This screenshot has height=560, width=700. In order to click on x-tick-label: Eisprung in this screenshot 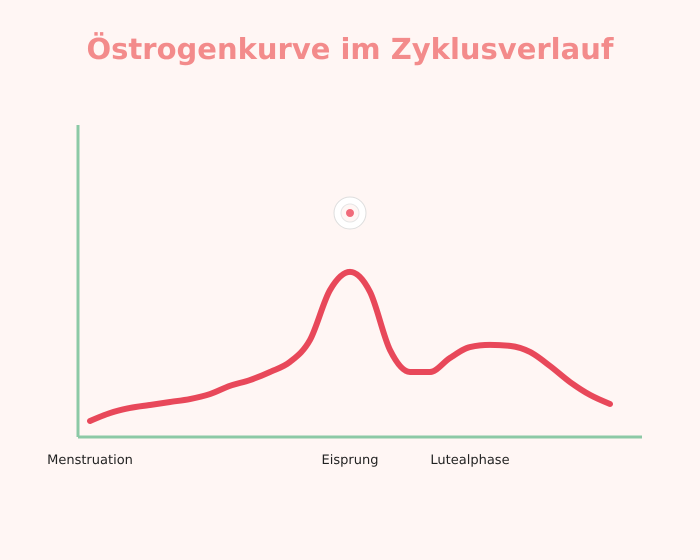, I will do `click(350, 460)`.